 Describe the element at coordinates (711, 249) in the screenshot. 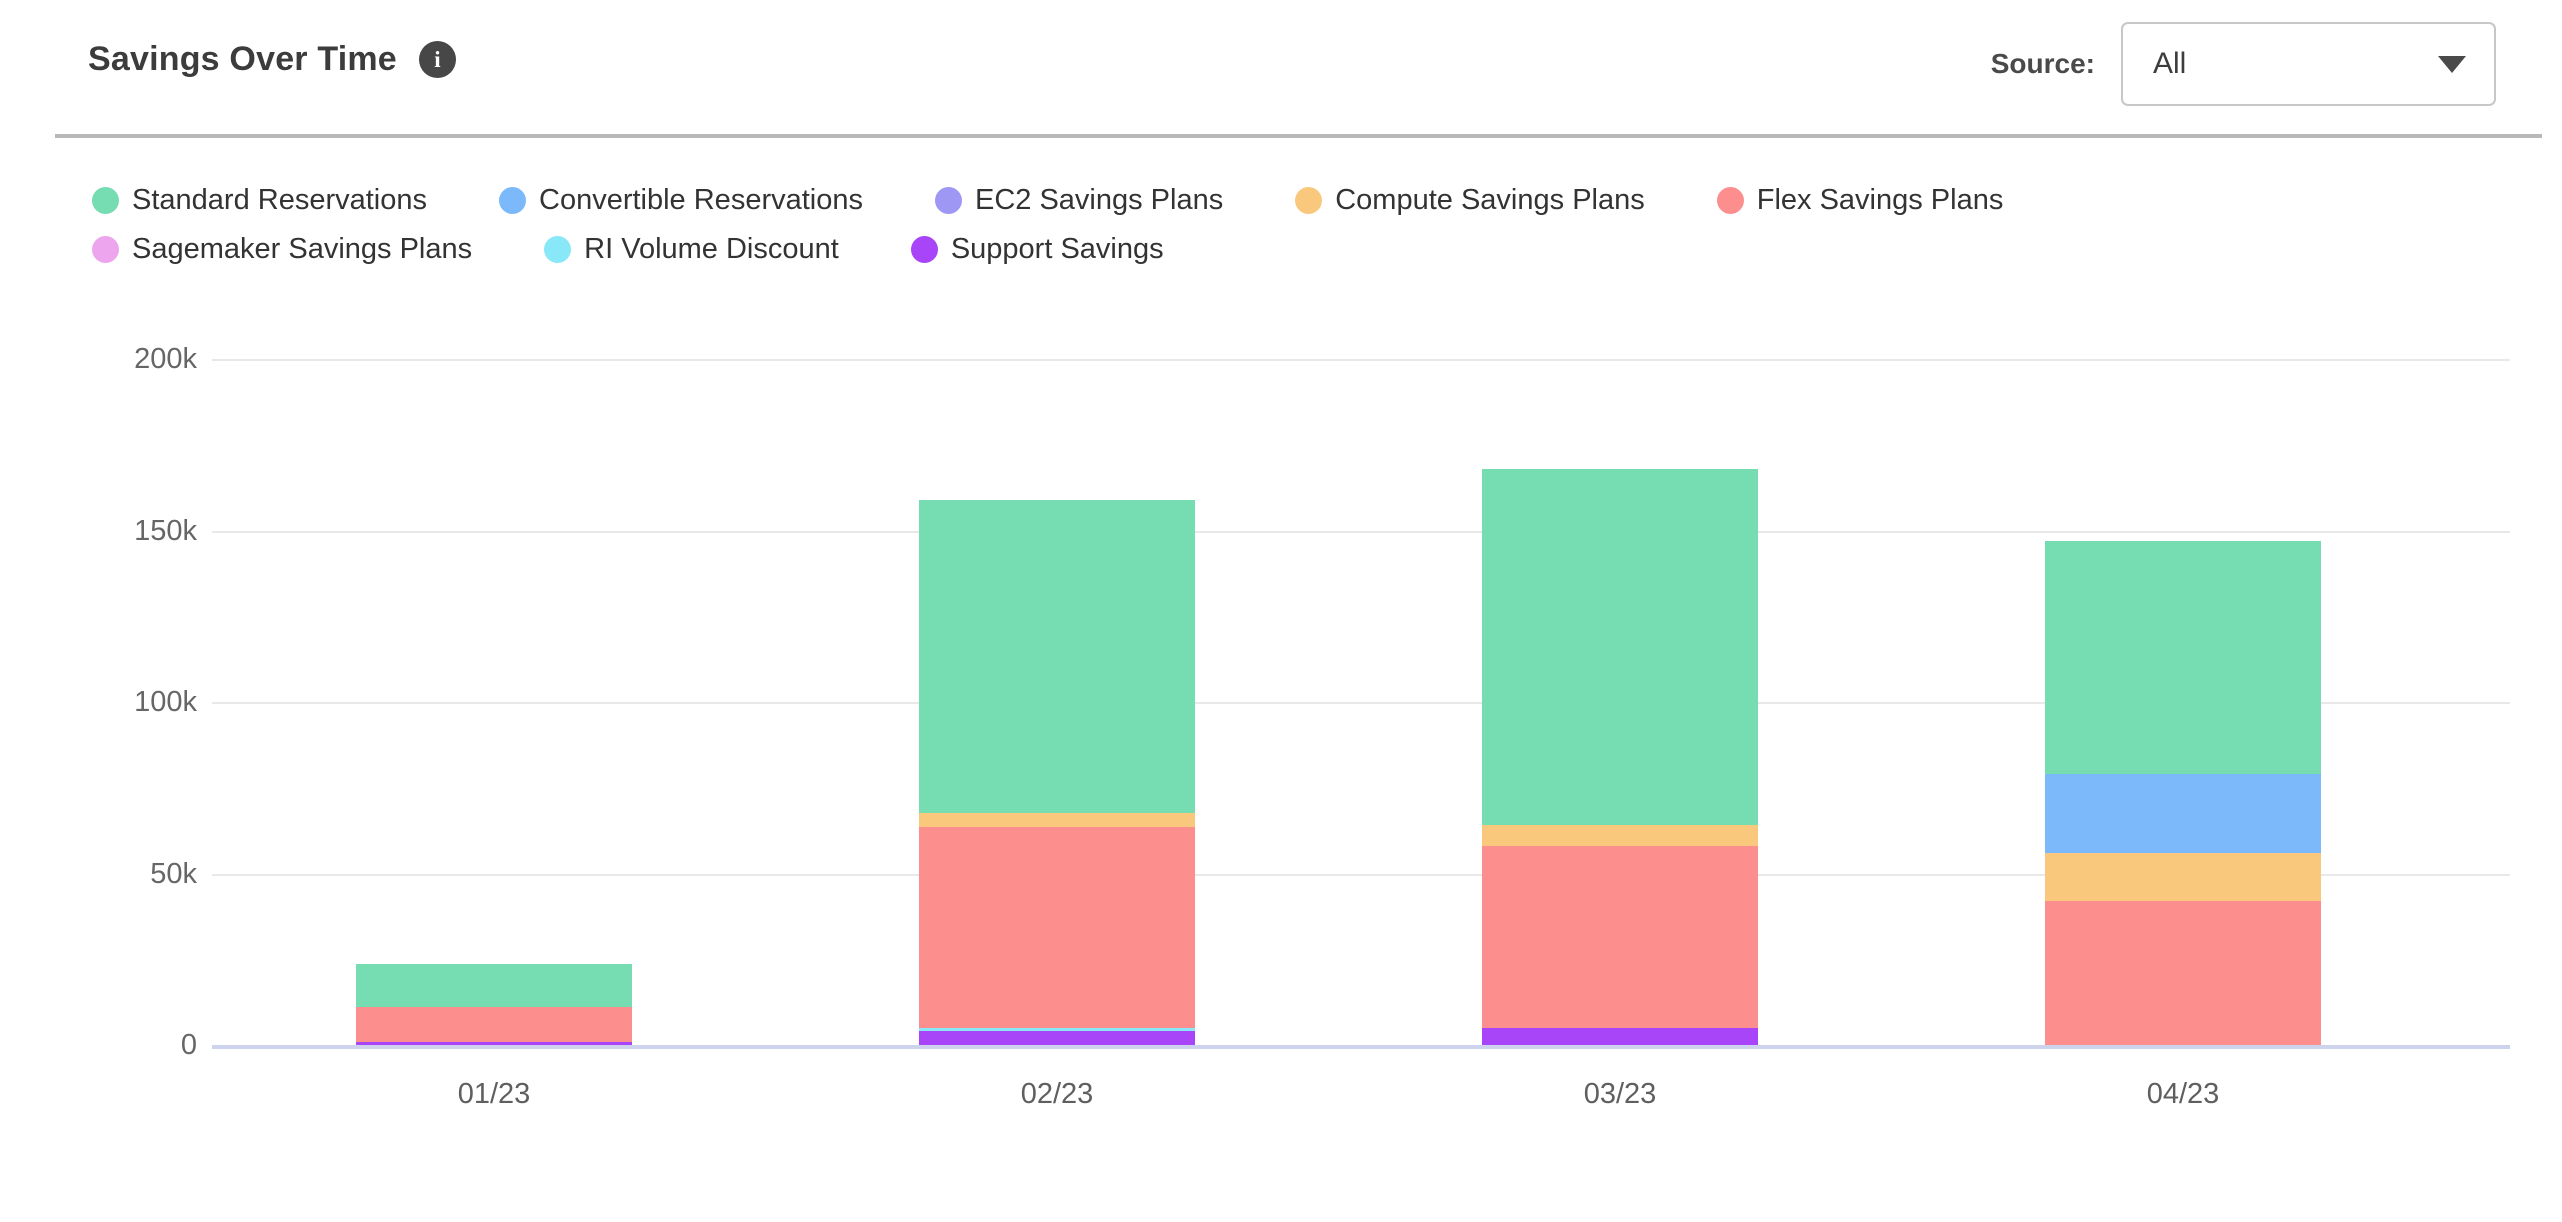

I see `legend-label: RI Volume Discount` at that location.